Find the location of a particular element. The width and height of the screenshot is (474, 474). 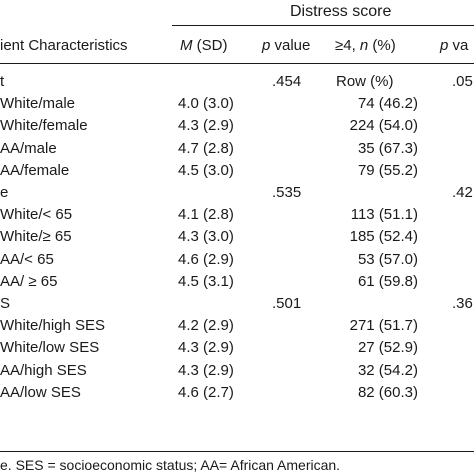

row-ge4: 271 (51.7) is located at coordinates (383, 326).